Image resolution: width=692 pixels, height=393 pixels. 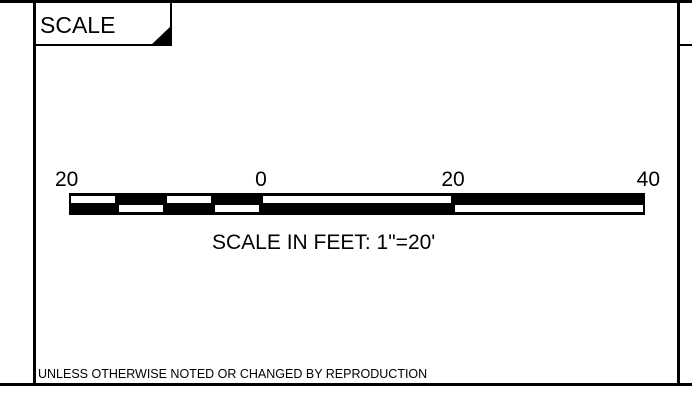 I want to click on right-panel-divider, so click(x=678, y=193).